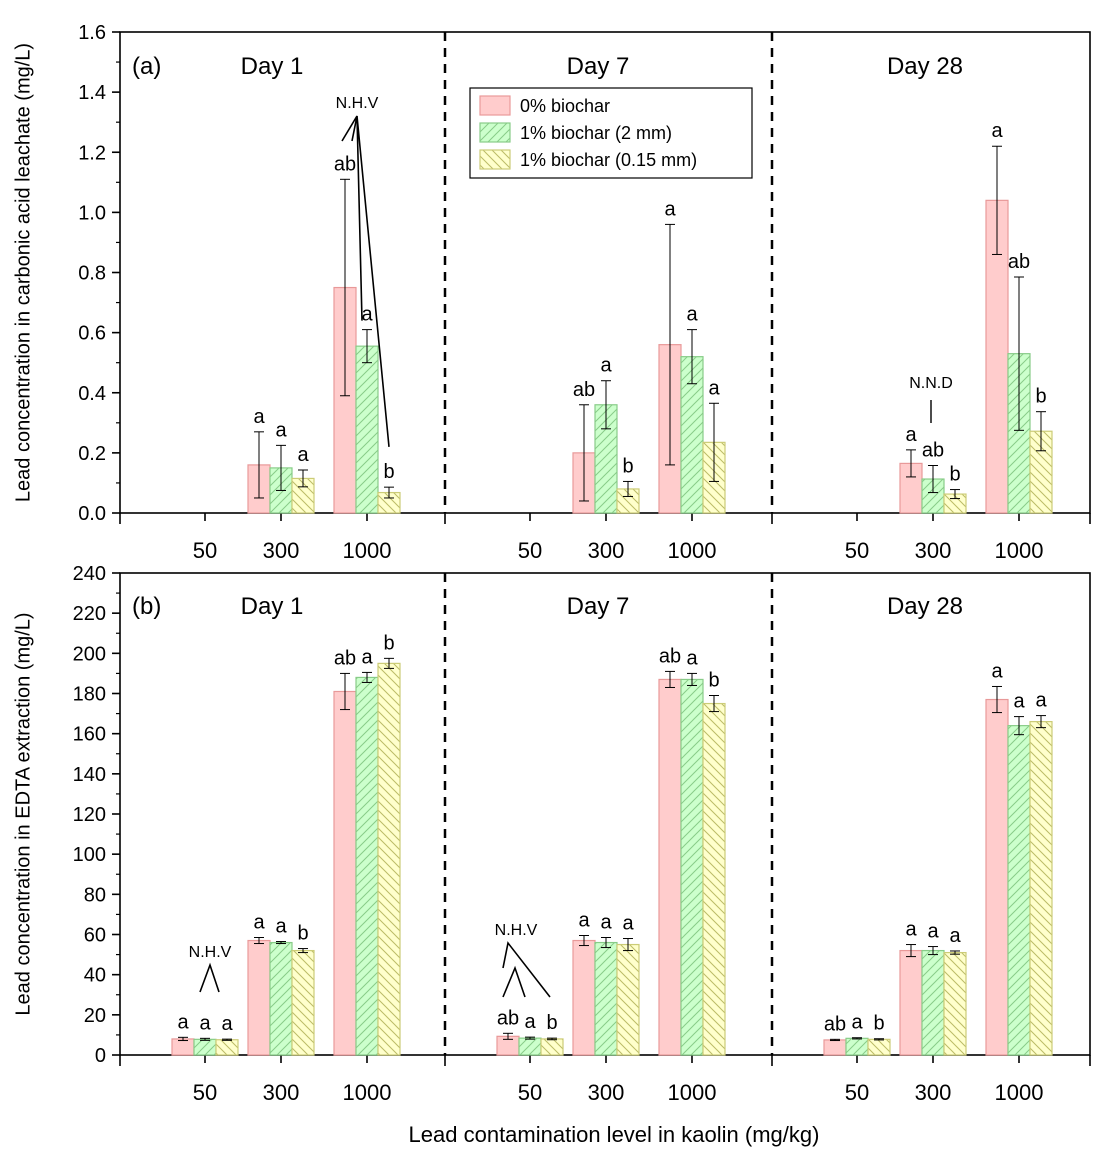 The height and width of the screenshot is (1155, 1097). I want to click on y-tick-label: 0.6, so click(92, 334).